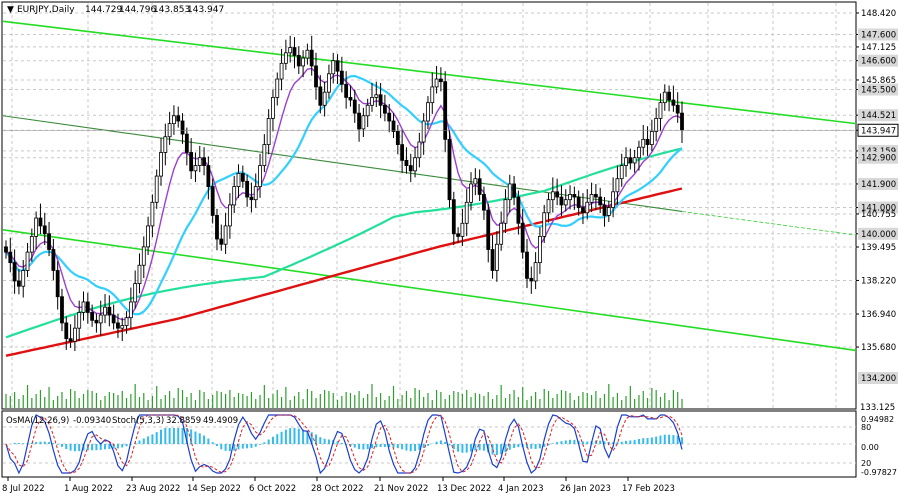  I want to click on price-tick-label: 147.600, so click(878, 35).